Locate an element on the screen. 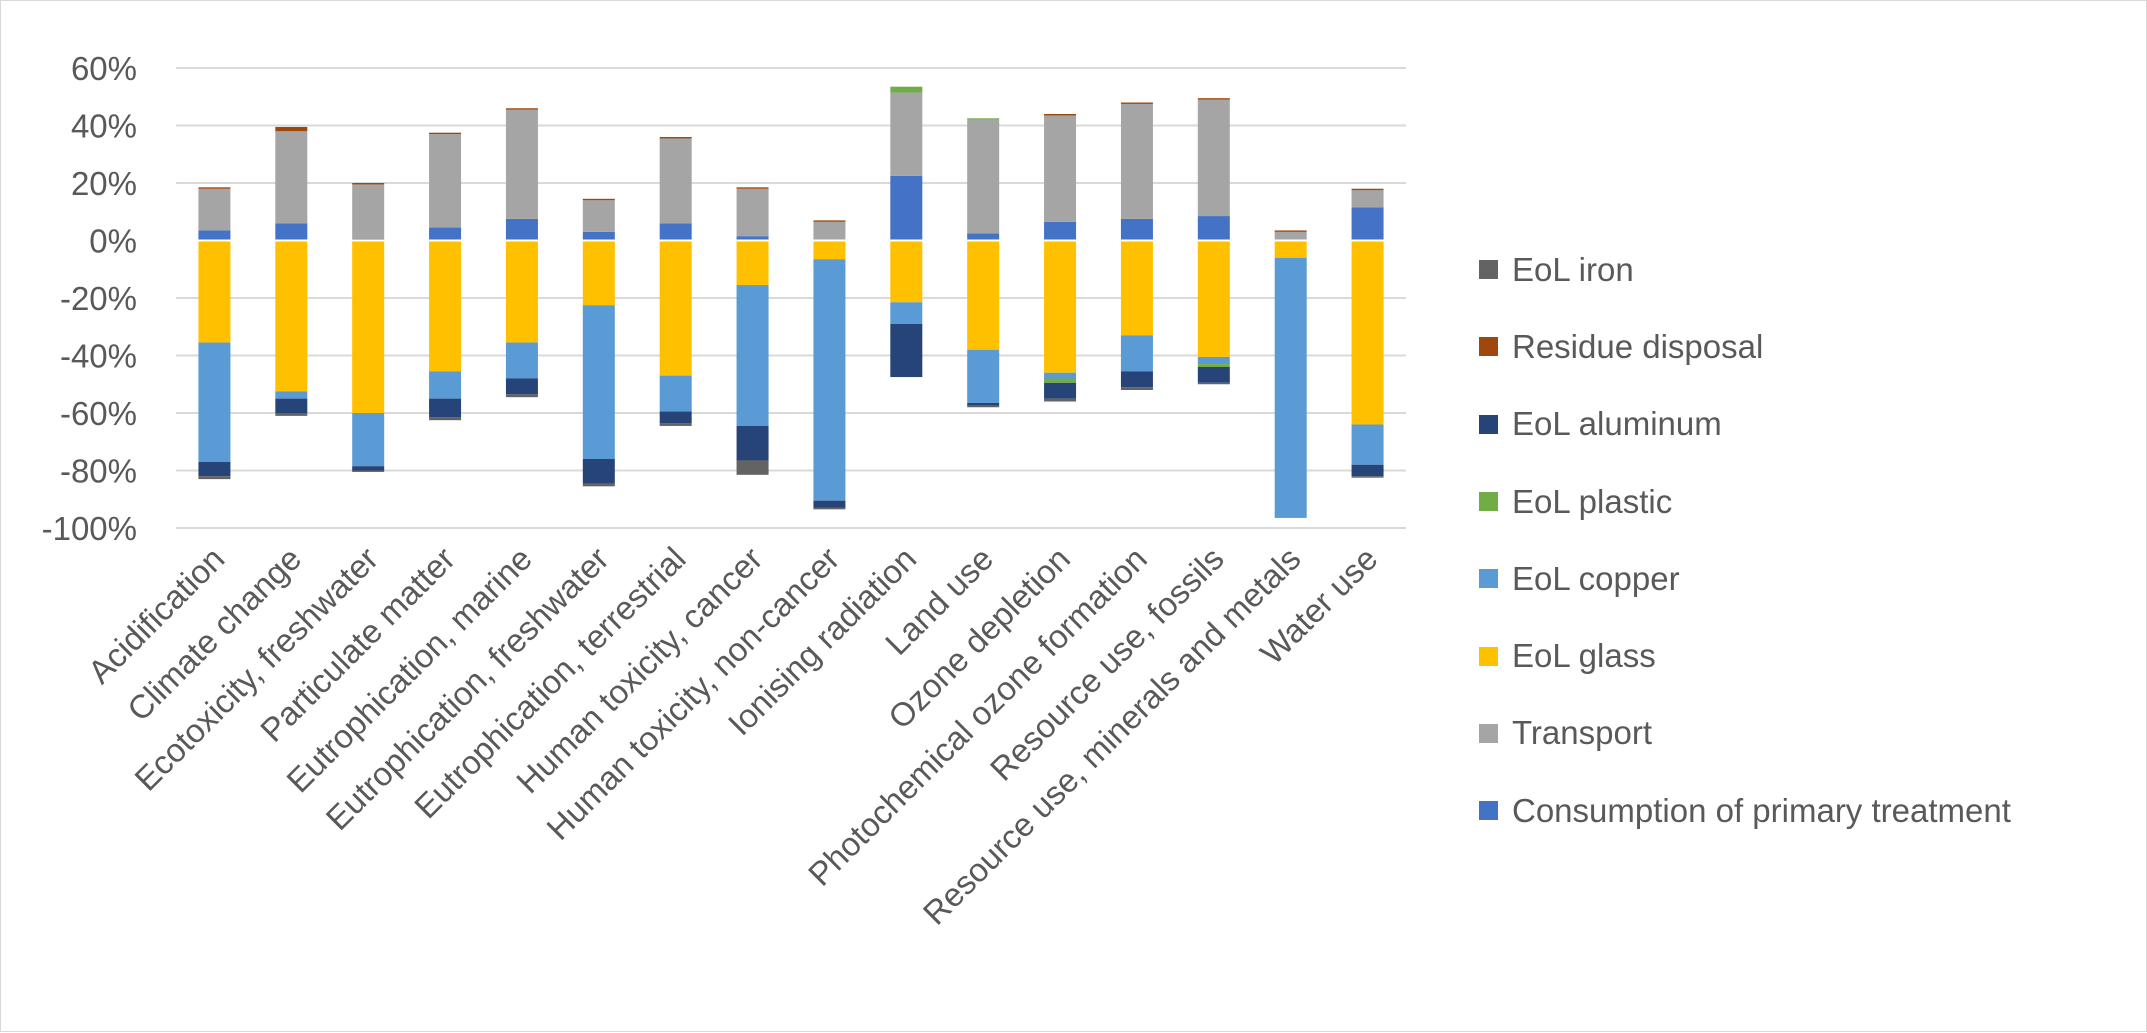 This screenshot has height=1033, width=2147. y-tick-label: 60% is located at coordinates (104, 68).